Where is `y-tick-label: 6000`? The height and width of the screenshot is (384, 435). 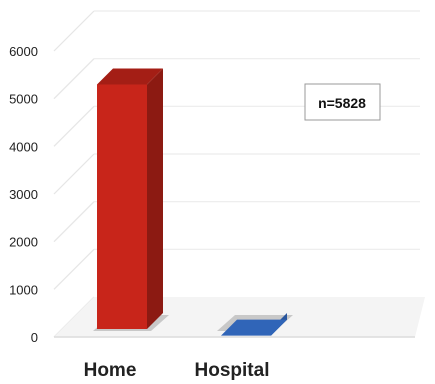
y-tick-label: 6000 is located at coordinates (23, 51).